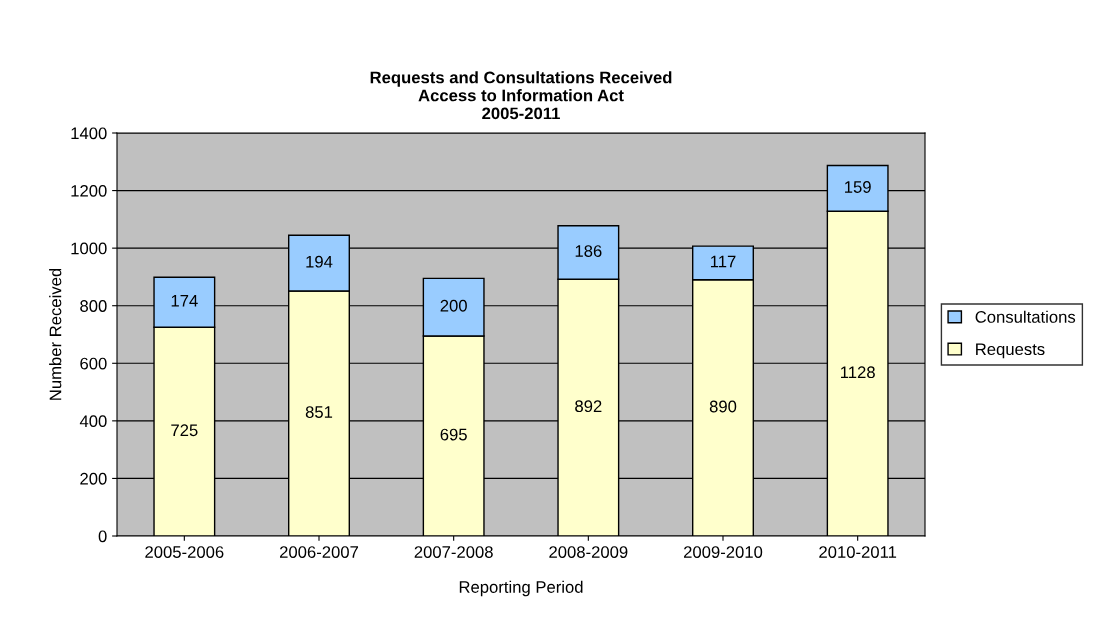  I want to click on x-axis-title: Reporting Period, so click(521, 588).